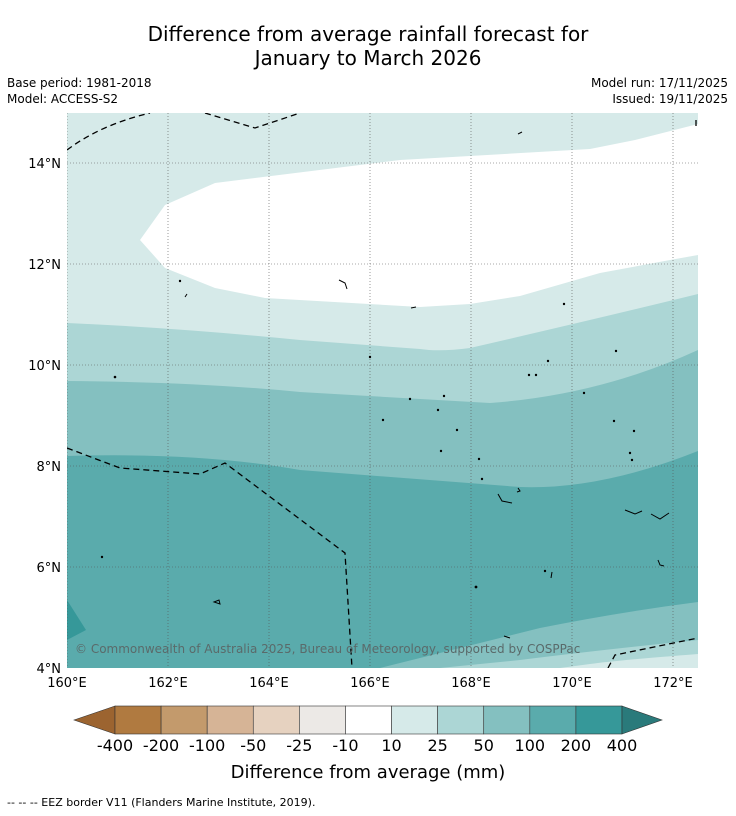 The height and width of the screenshot is (816, 736). I want to click on meta-right: Model run: 17/11/2025 Issued: 19/11/2025, so click(659, 91).